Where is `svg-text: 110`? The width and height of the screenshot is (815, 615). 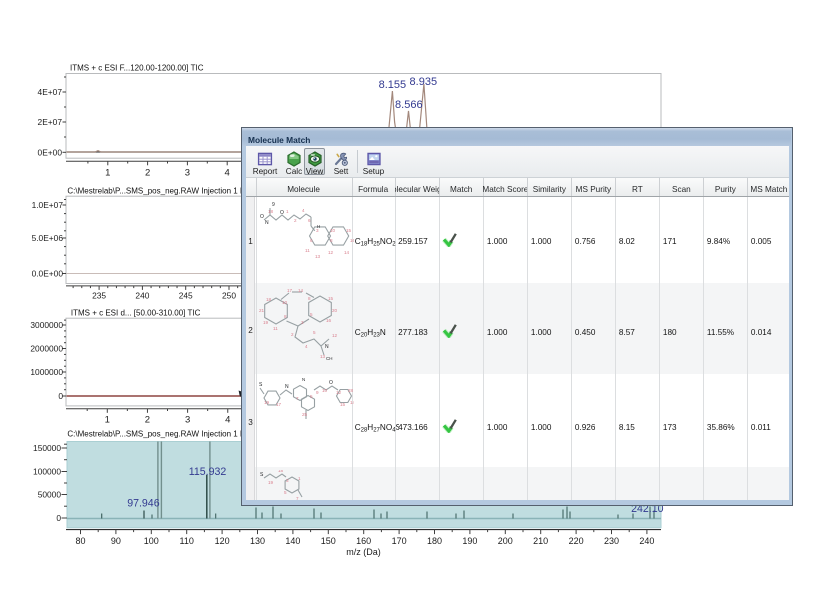
svg-text: 110 is located at coordinates (187, 541).